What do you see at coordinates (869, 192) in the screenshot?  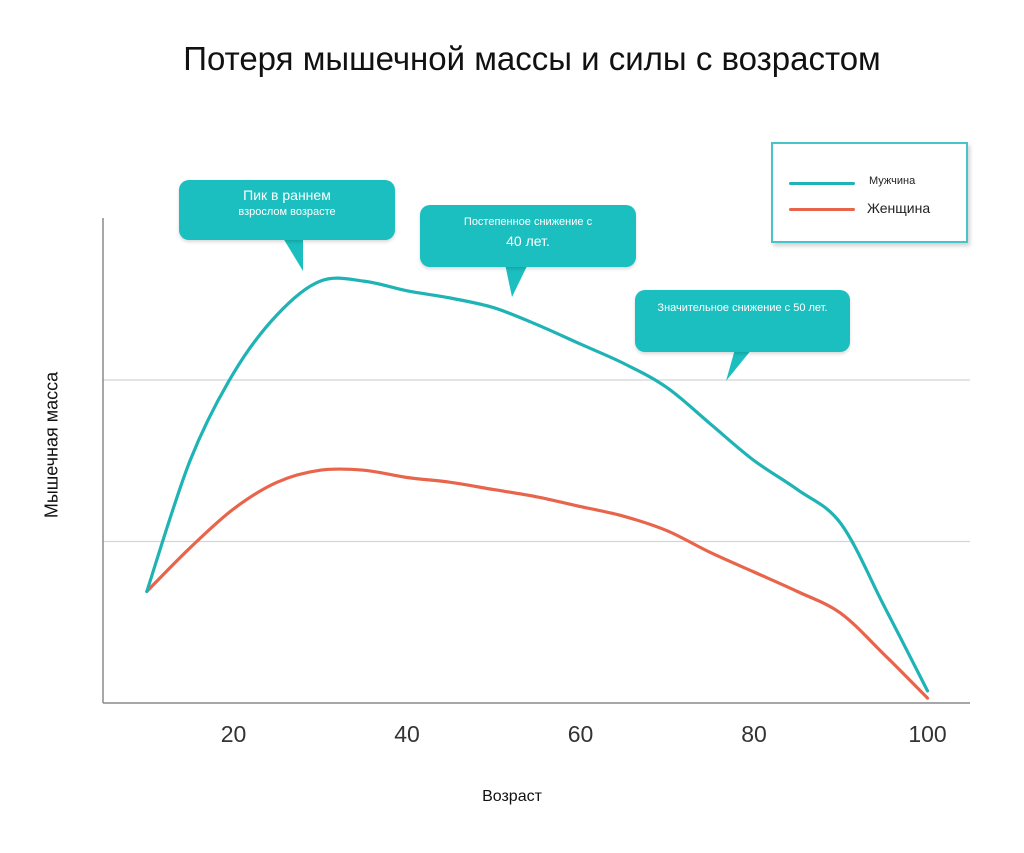 I see `legend: Мужчина Женщина` at bounding box center [869, 192].